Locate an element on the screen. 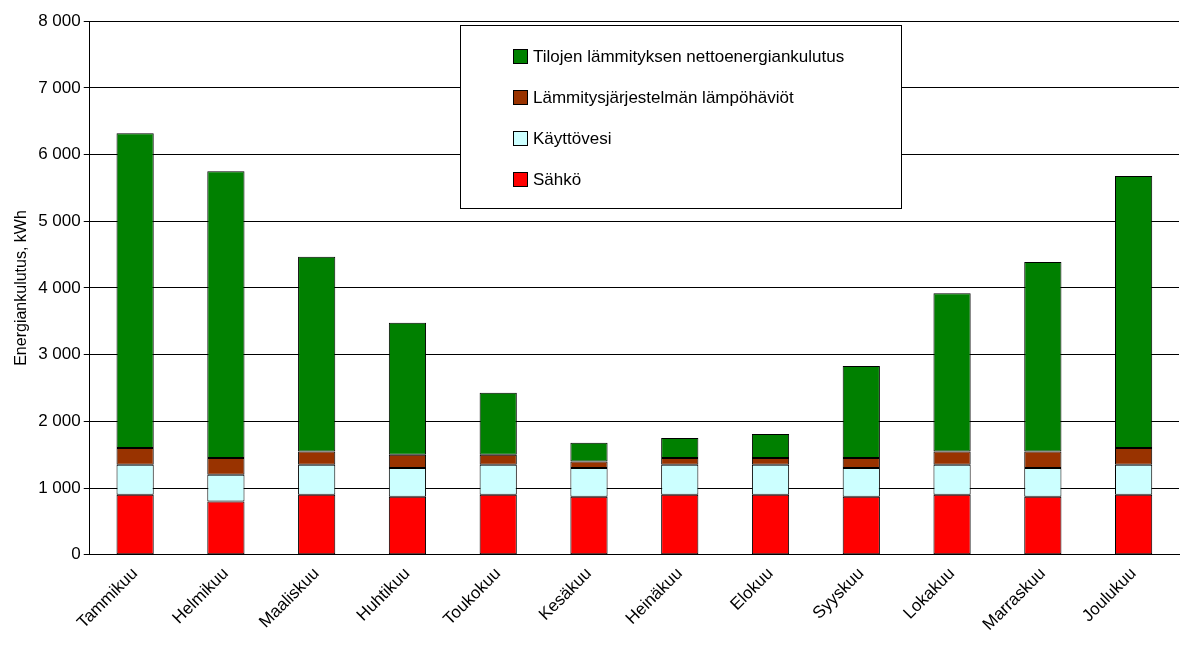  y-tick-label: 2 000 is located at coordinates (59, 421).